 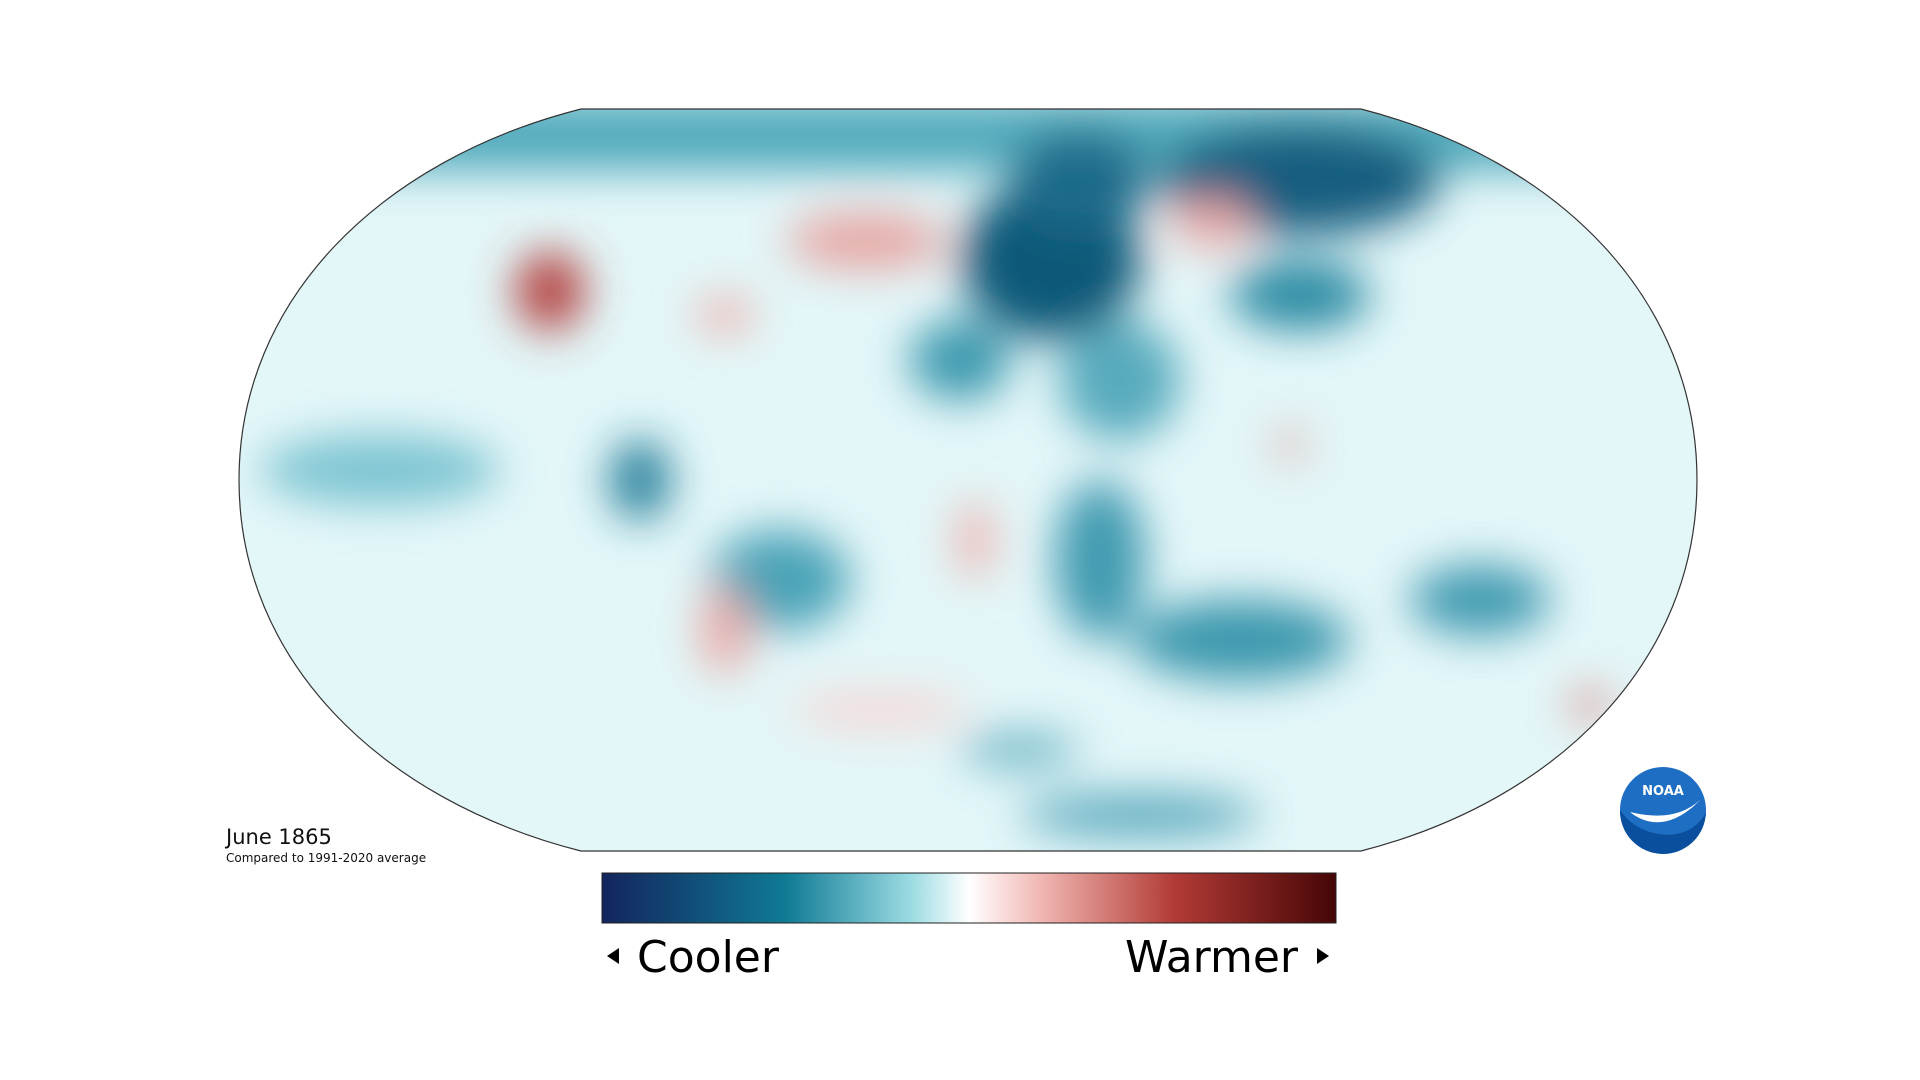 I want to click on map-title: June 1865, so click(x=278, y=837).